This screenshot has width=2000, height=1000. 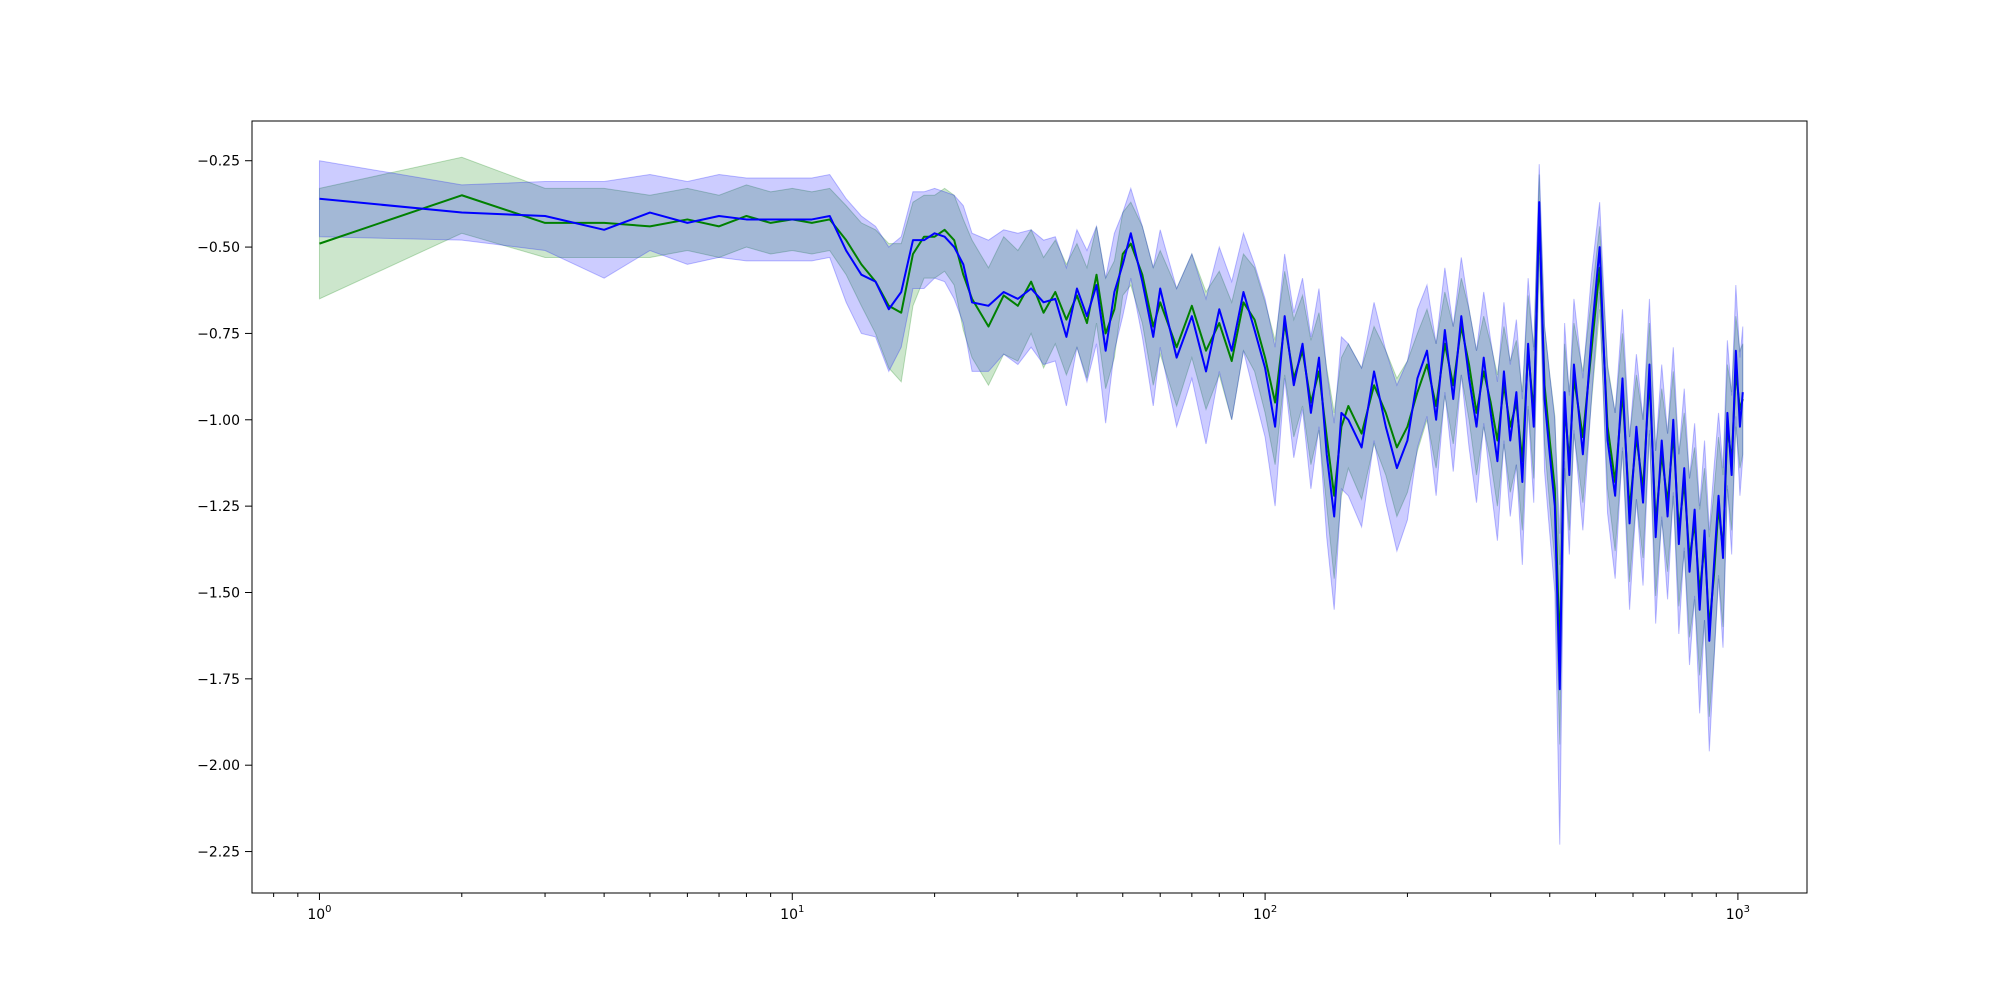 I want to click on x-axis: 10⁰ 10¹ 10² 10³, so click(x=1011, y=908).